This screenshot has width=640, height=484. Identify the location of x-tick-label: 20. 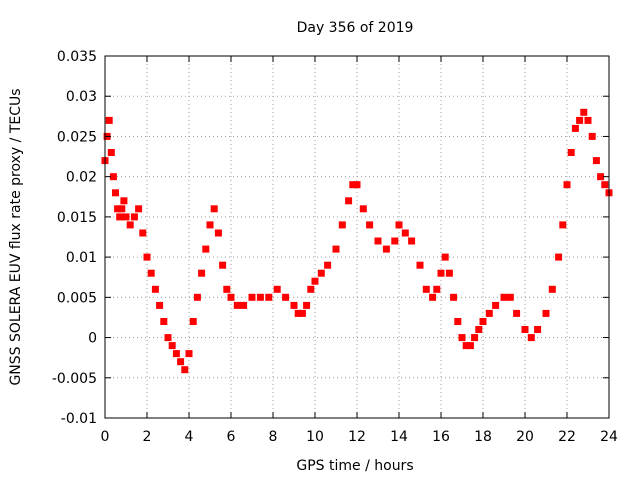
(525, 437).